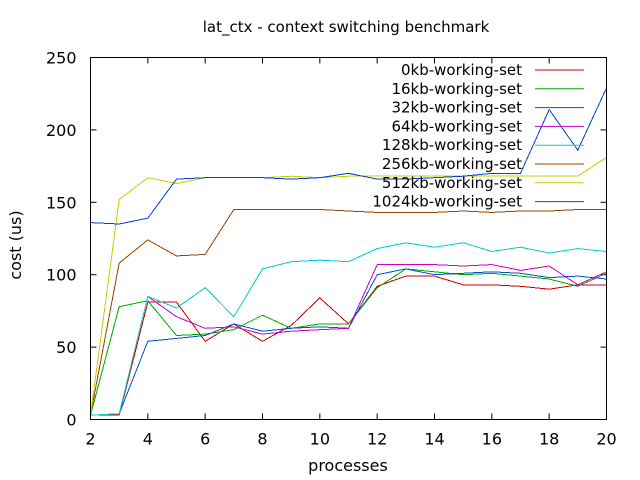 The image size is (640, 480). Describe the element at coordinates (61, 130) in the screenshot. I see `y-tick-label: 200` at that location.